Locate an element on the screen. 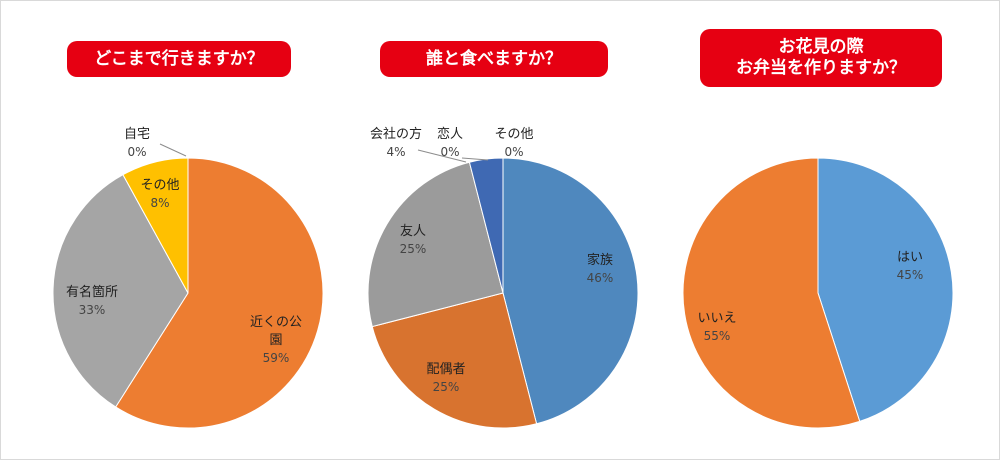 This screenshot has width=1000, height=460. pie1-label-2: その他 is located at coordinates (159, 185).